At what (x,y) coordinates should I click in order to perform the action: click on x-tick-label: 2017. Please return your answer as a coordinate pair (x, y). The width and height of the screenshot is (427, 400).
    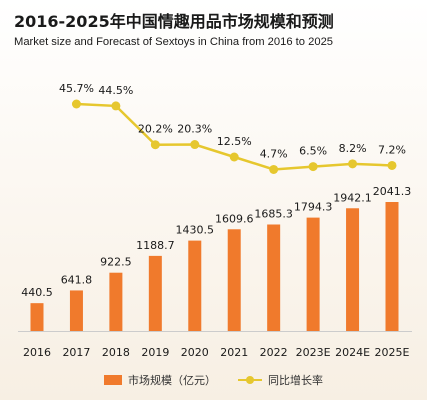
    Looking at the image, I should click on (76, 352).